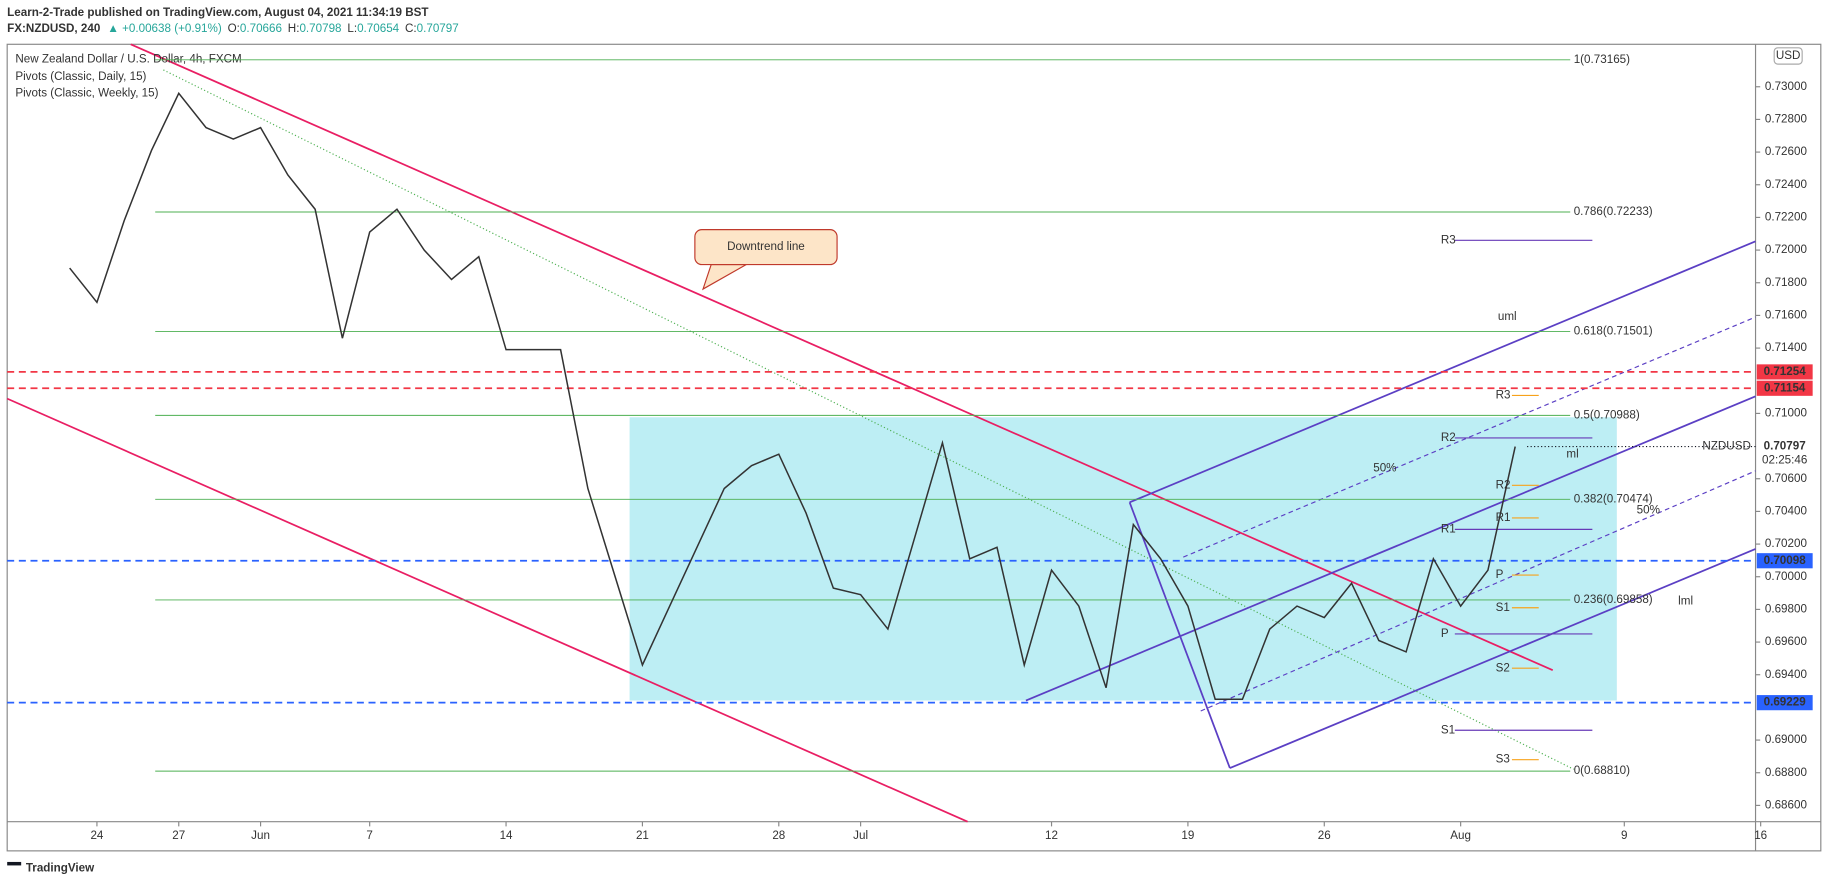 This screenshot has width=1828, height=887. I want to click on y-tick-label: 0.69800, so click(1786, 608).